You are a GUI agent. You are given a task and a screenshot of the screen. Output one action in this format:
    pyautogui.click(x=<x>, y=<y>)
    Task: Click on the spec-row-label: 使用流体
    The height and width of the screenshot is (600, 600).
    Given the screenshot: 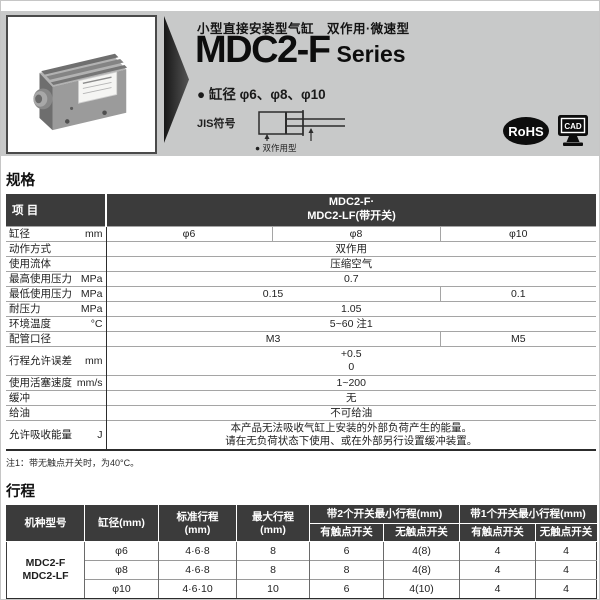 What is the action you would take?
    pyautogui.click(x=56, y=264)
    